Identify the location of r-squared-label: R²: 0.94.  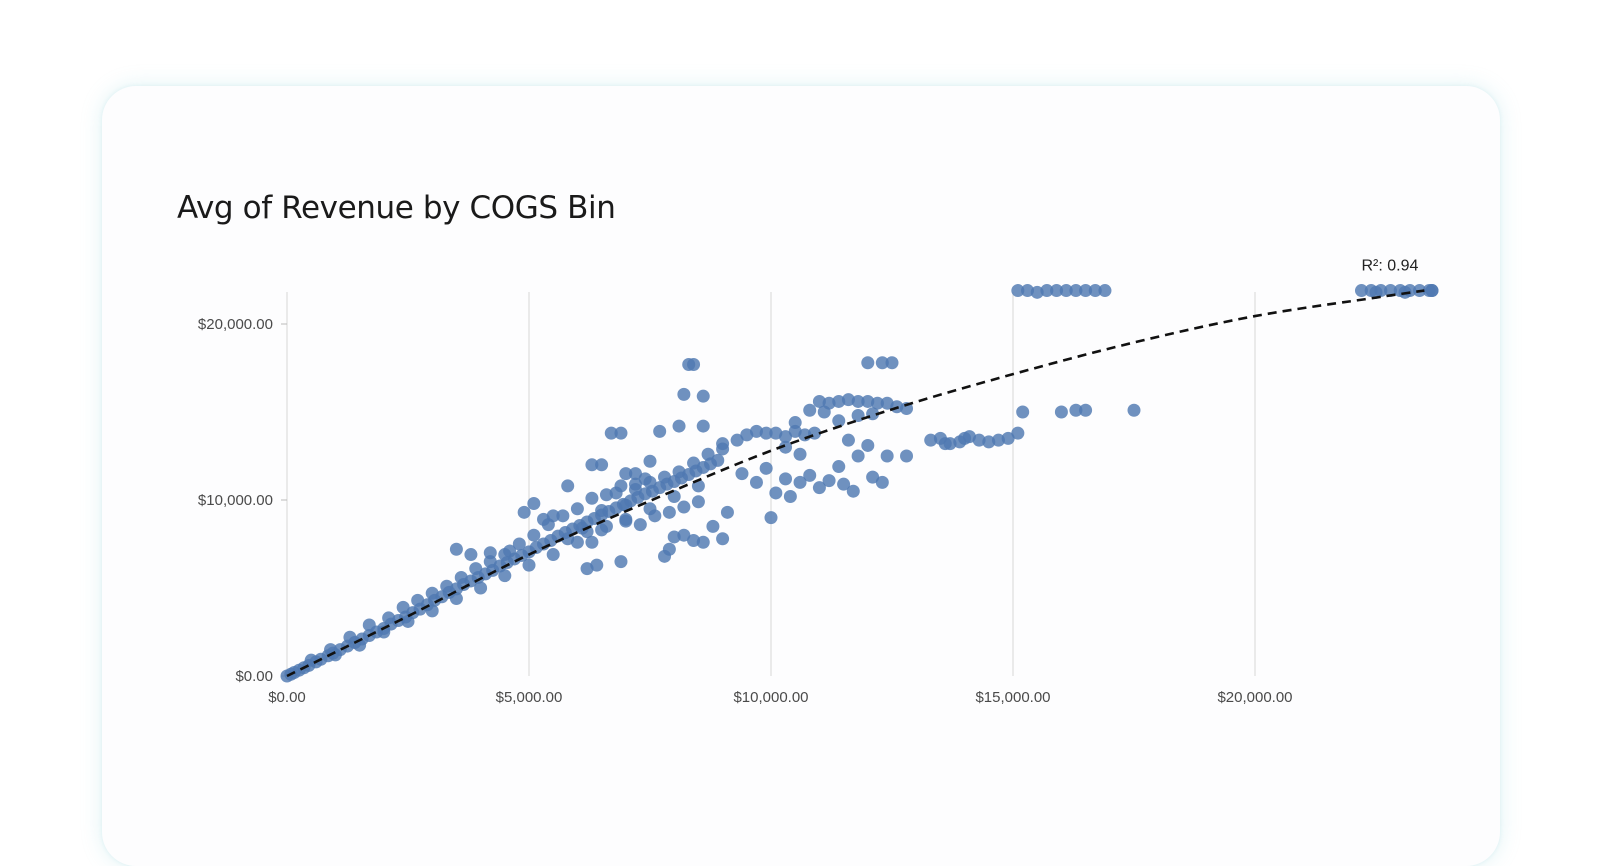
(1389, 266).